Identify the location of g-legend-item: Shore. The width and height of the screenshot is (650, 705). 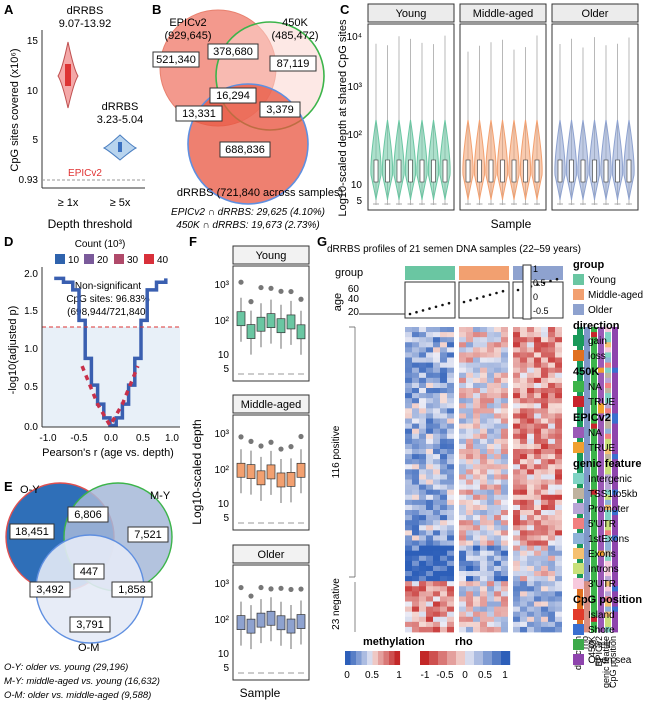
(601, 630).